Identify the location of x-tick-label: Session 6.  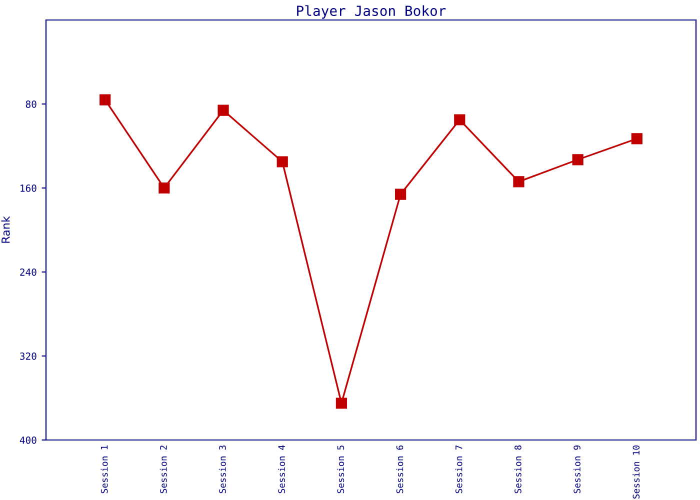
(400, 469).